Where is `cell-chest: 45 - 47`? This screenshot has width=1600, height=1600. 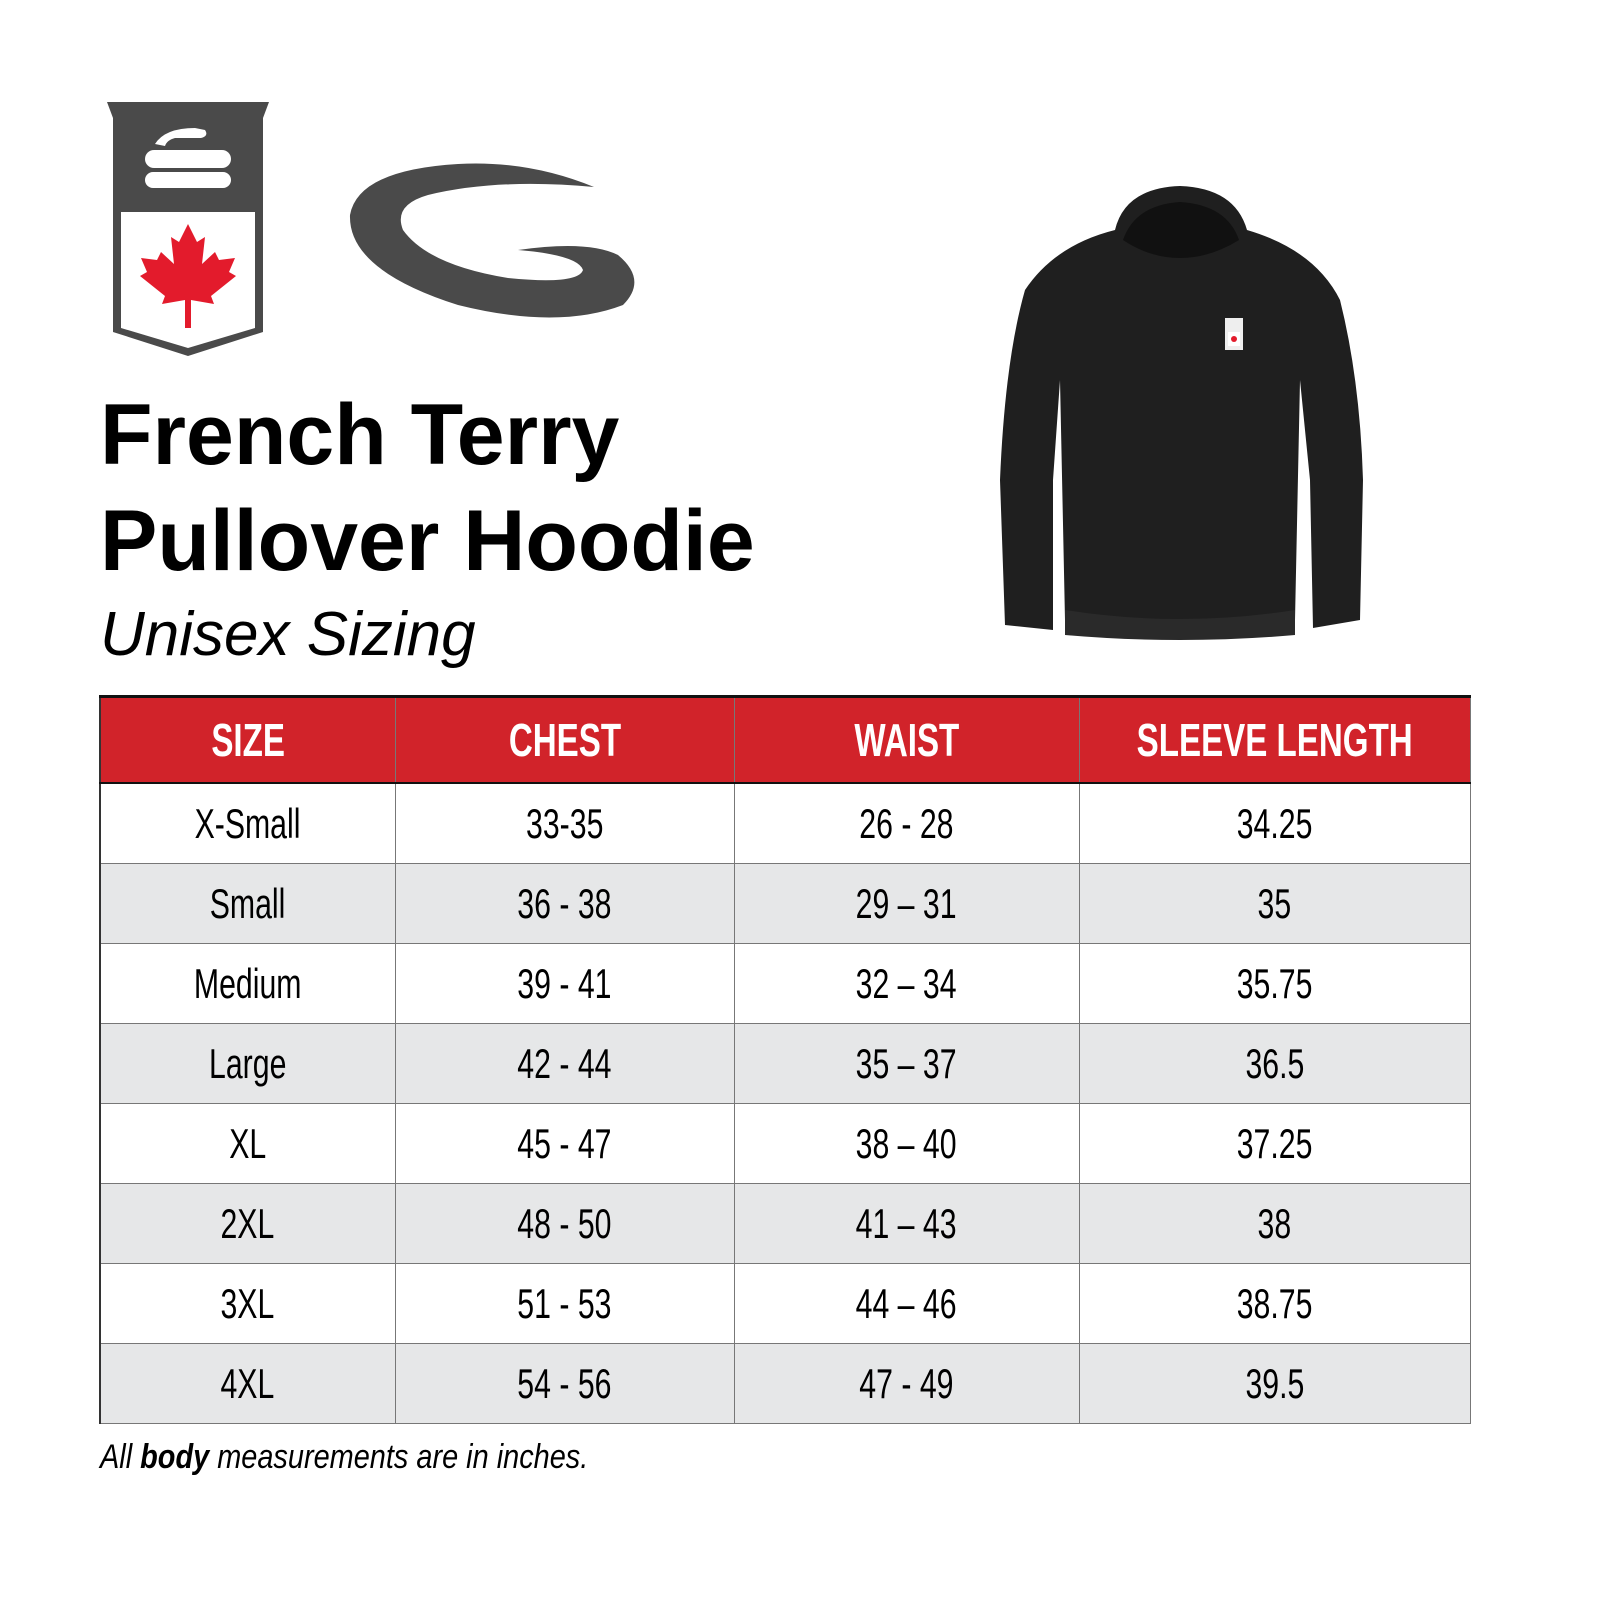 cell-chest: 45 - 47 is located at coordinates (564, 1143).